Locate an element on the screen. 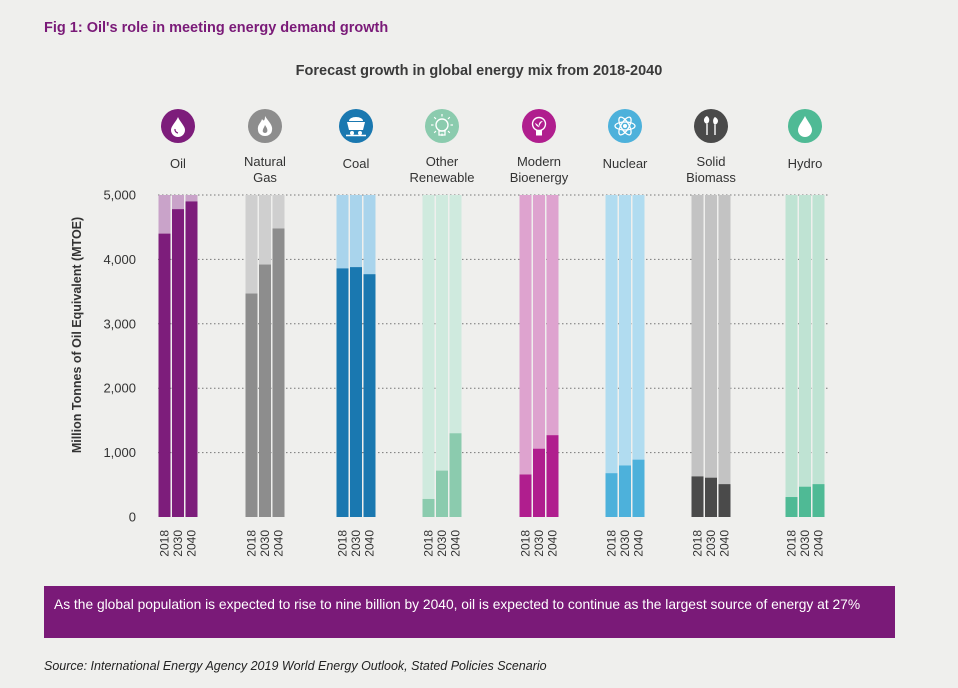 This screenshot has height=688, width=958. energy-group-hydro: Hydro 2018 2030 2040 is located at coordinates (805, 333).